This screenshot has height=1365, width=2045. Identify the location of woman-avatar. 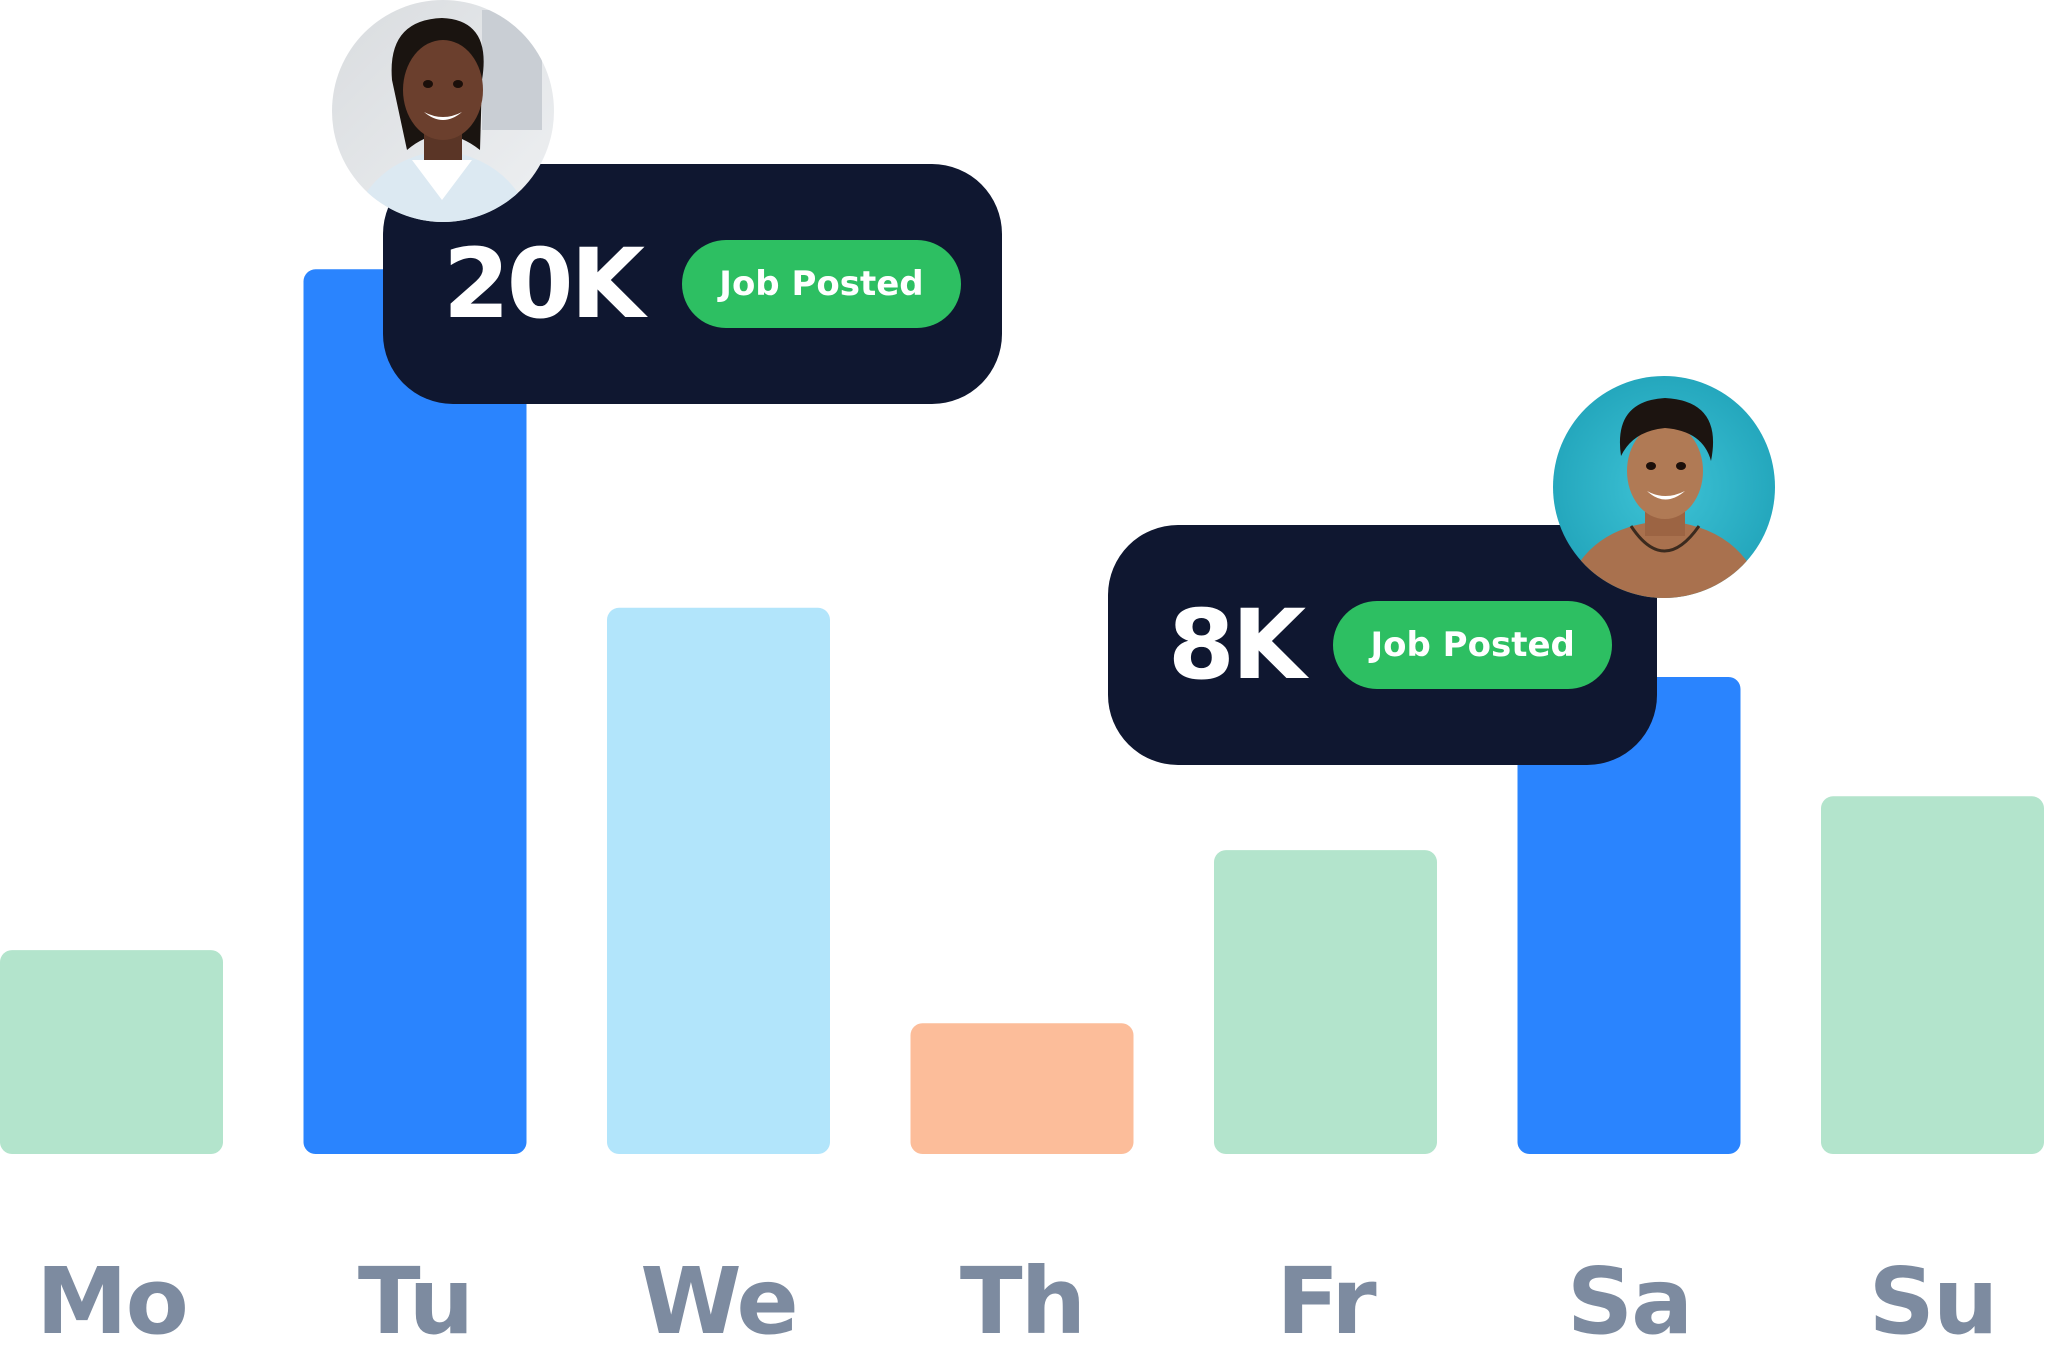
(443, 111).